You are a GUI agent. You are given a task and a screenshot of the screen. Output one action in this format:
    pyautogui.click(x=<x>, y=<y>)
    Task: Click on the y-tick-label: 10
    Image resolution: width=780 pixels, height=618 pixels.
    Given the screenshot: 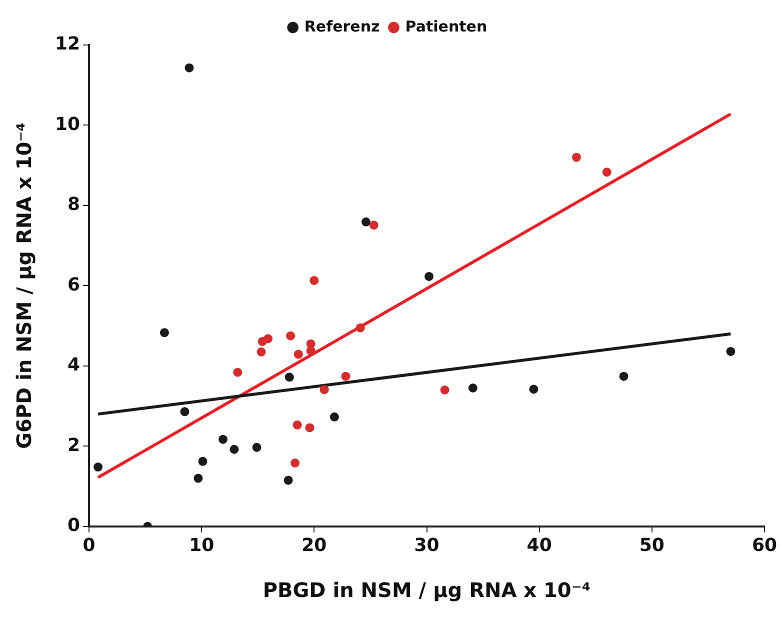 What is the action you would take?
    pyautogui.click(x=67, y=124)
    